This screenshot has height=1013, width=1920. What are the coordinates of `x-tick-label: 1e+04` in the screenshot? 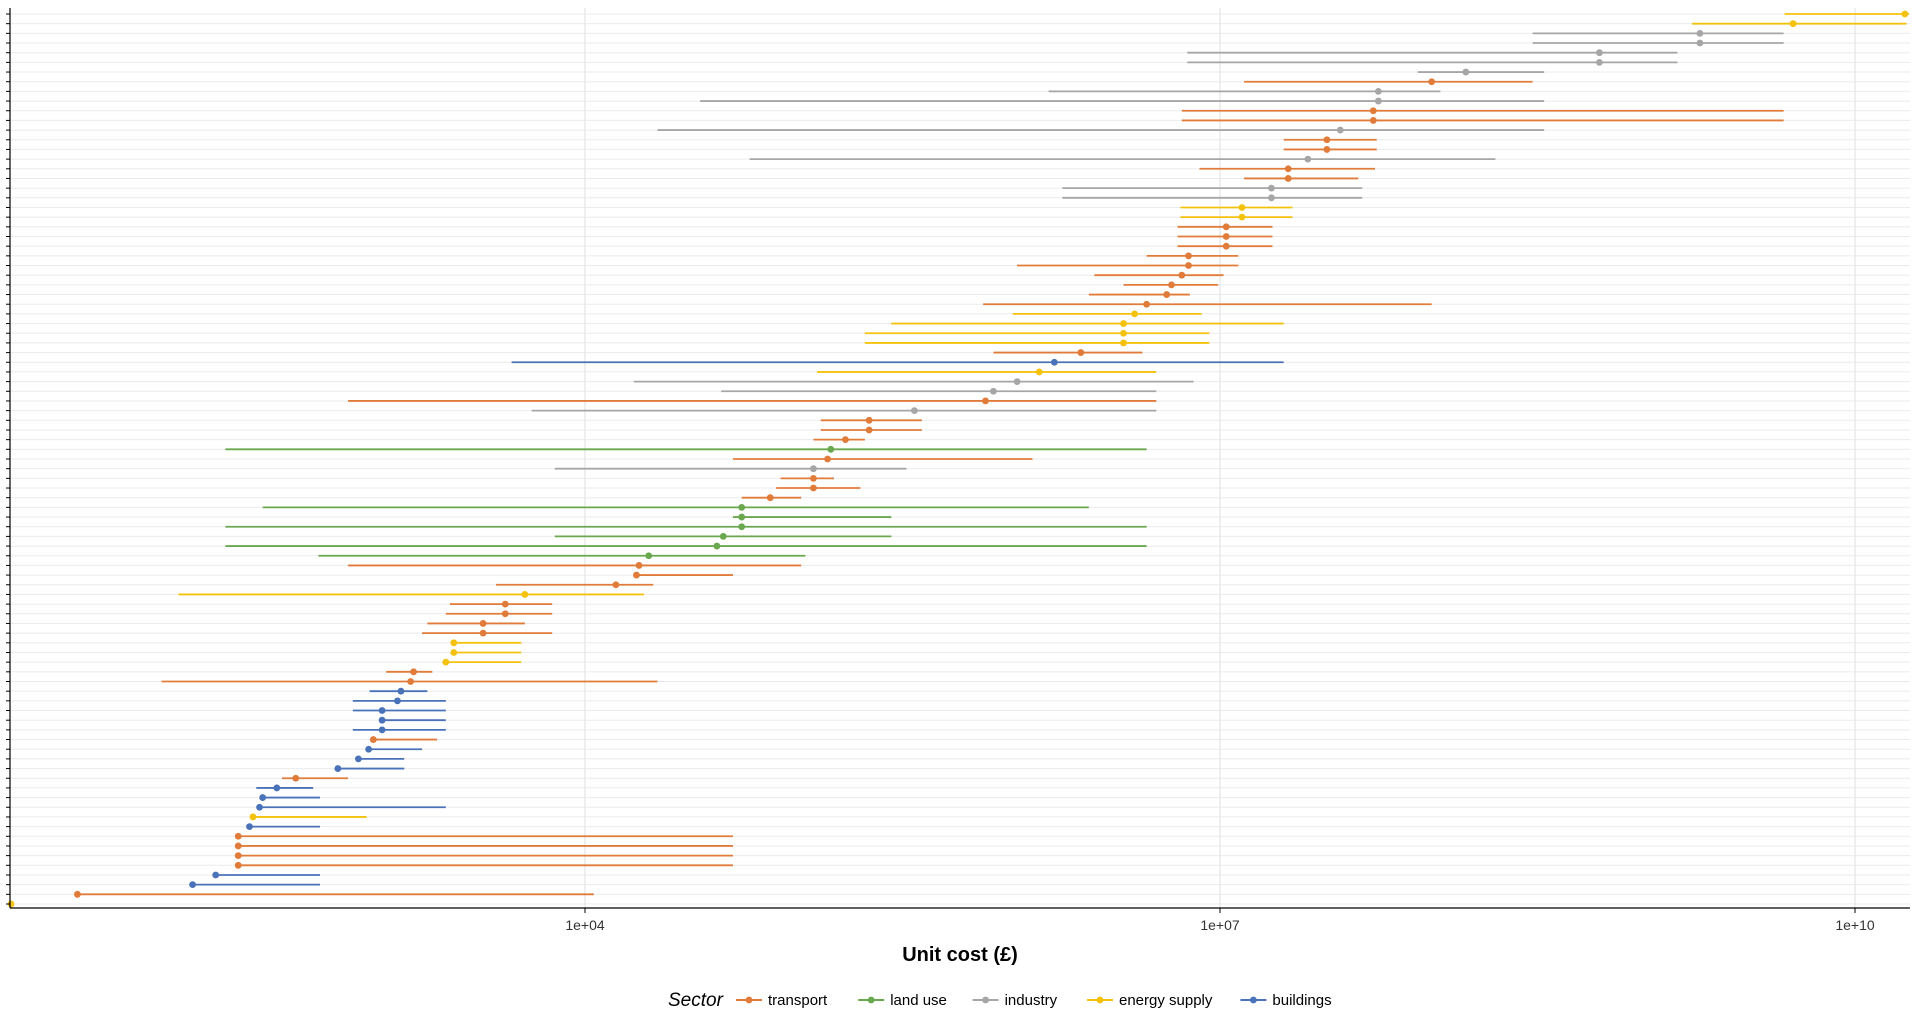 It's located at (585, 925).